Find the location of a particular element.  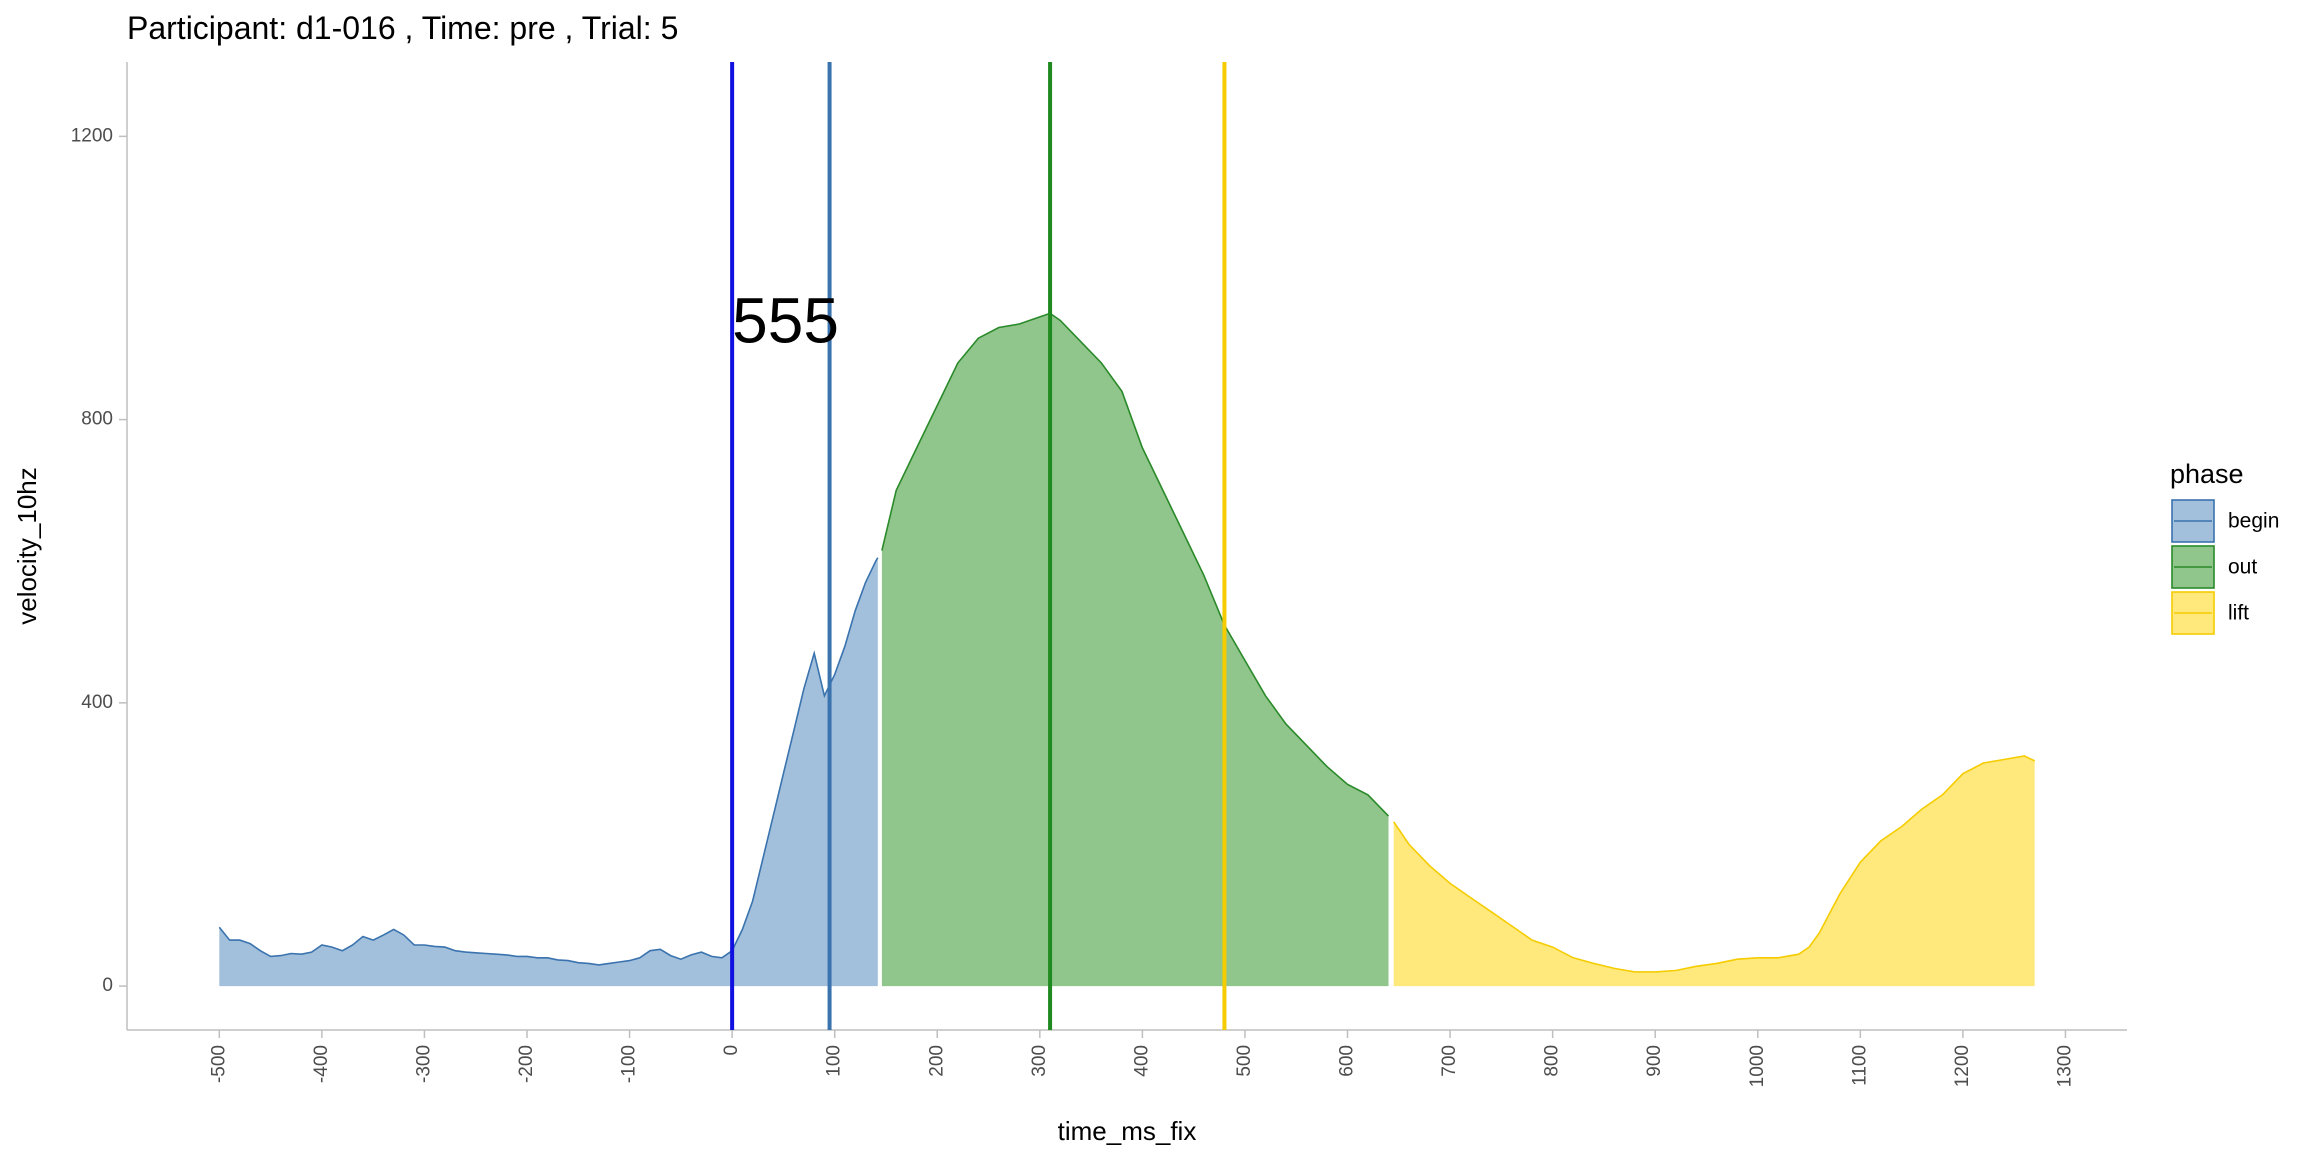

legend-label: begin is located at coordinates (2253, 521).